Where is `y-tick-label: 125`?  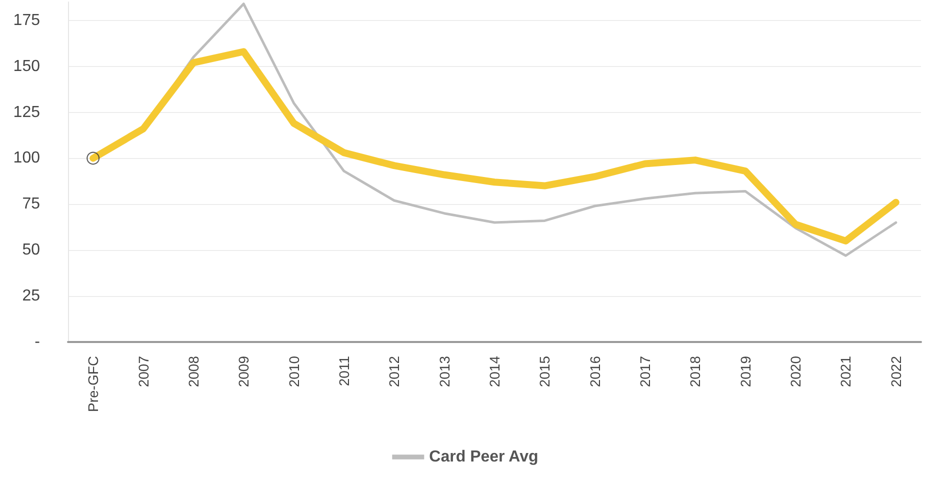 y-tick-label: 125 is located at coordinates (26, 112).